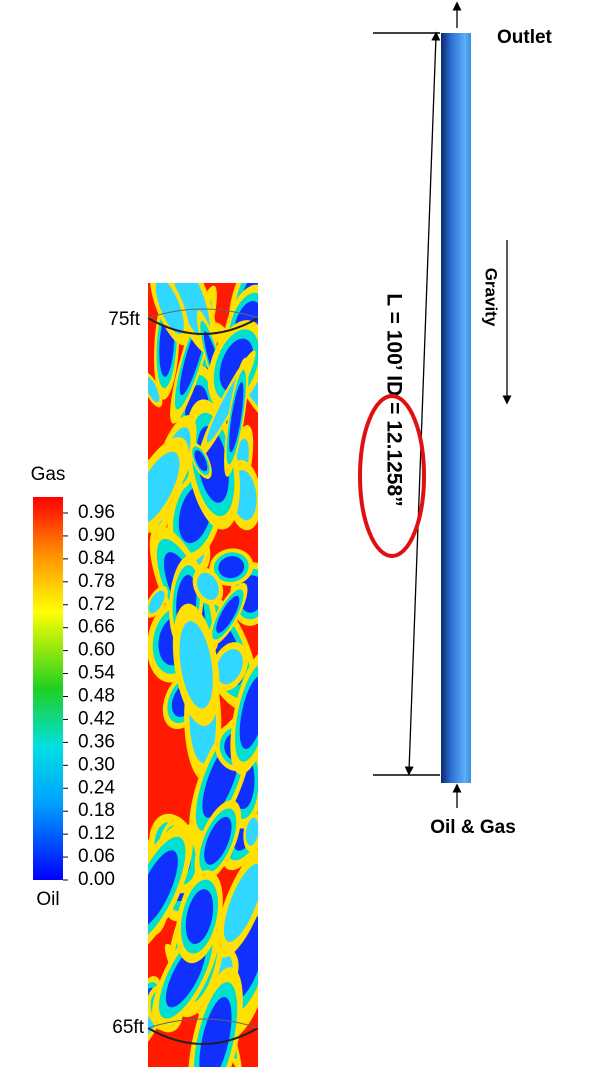 The height and width of the screenshot is (1067, 599). I want to click on colorbar-tick-label: 0.96, so click(96, 512).